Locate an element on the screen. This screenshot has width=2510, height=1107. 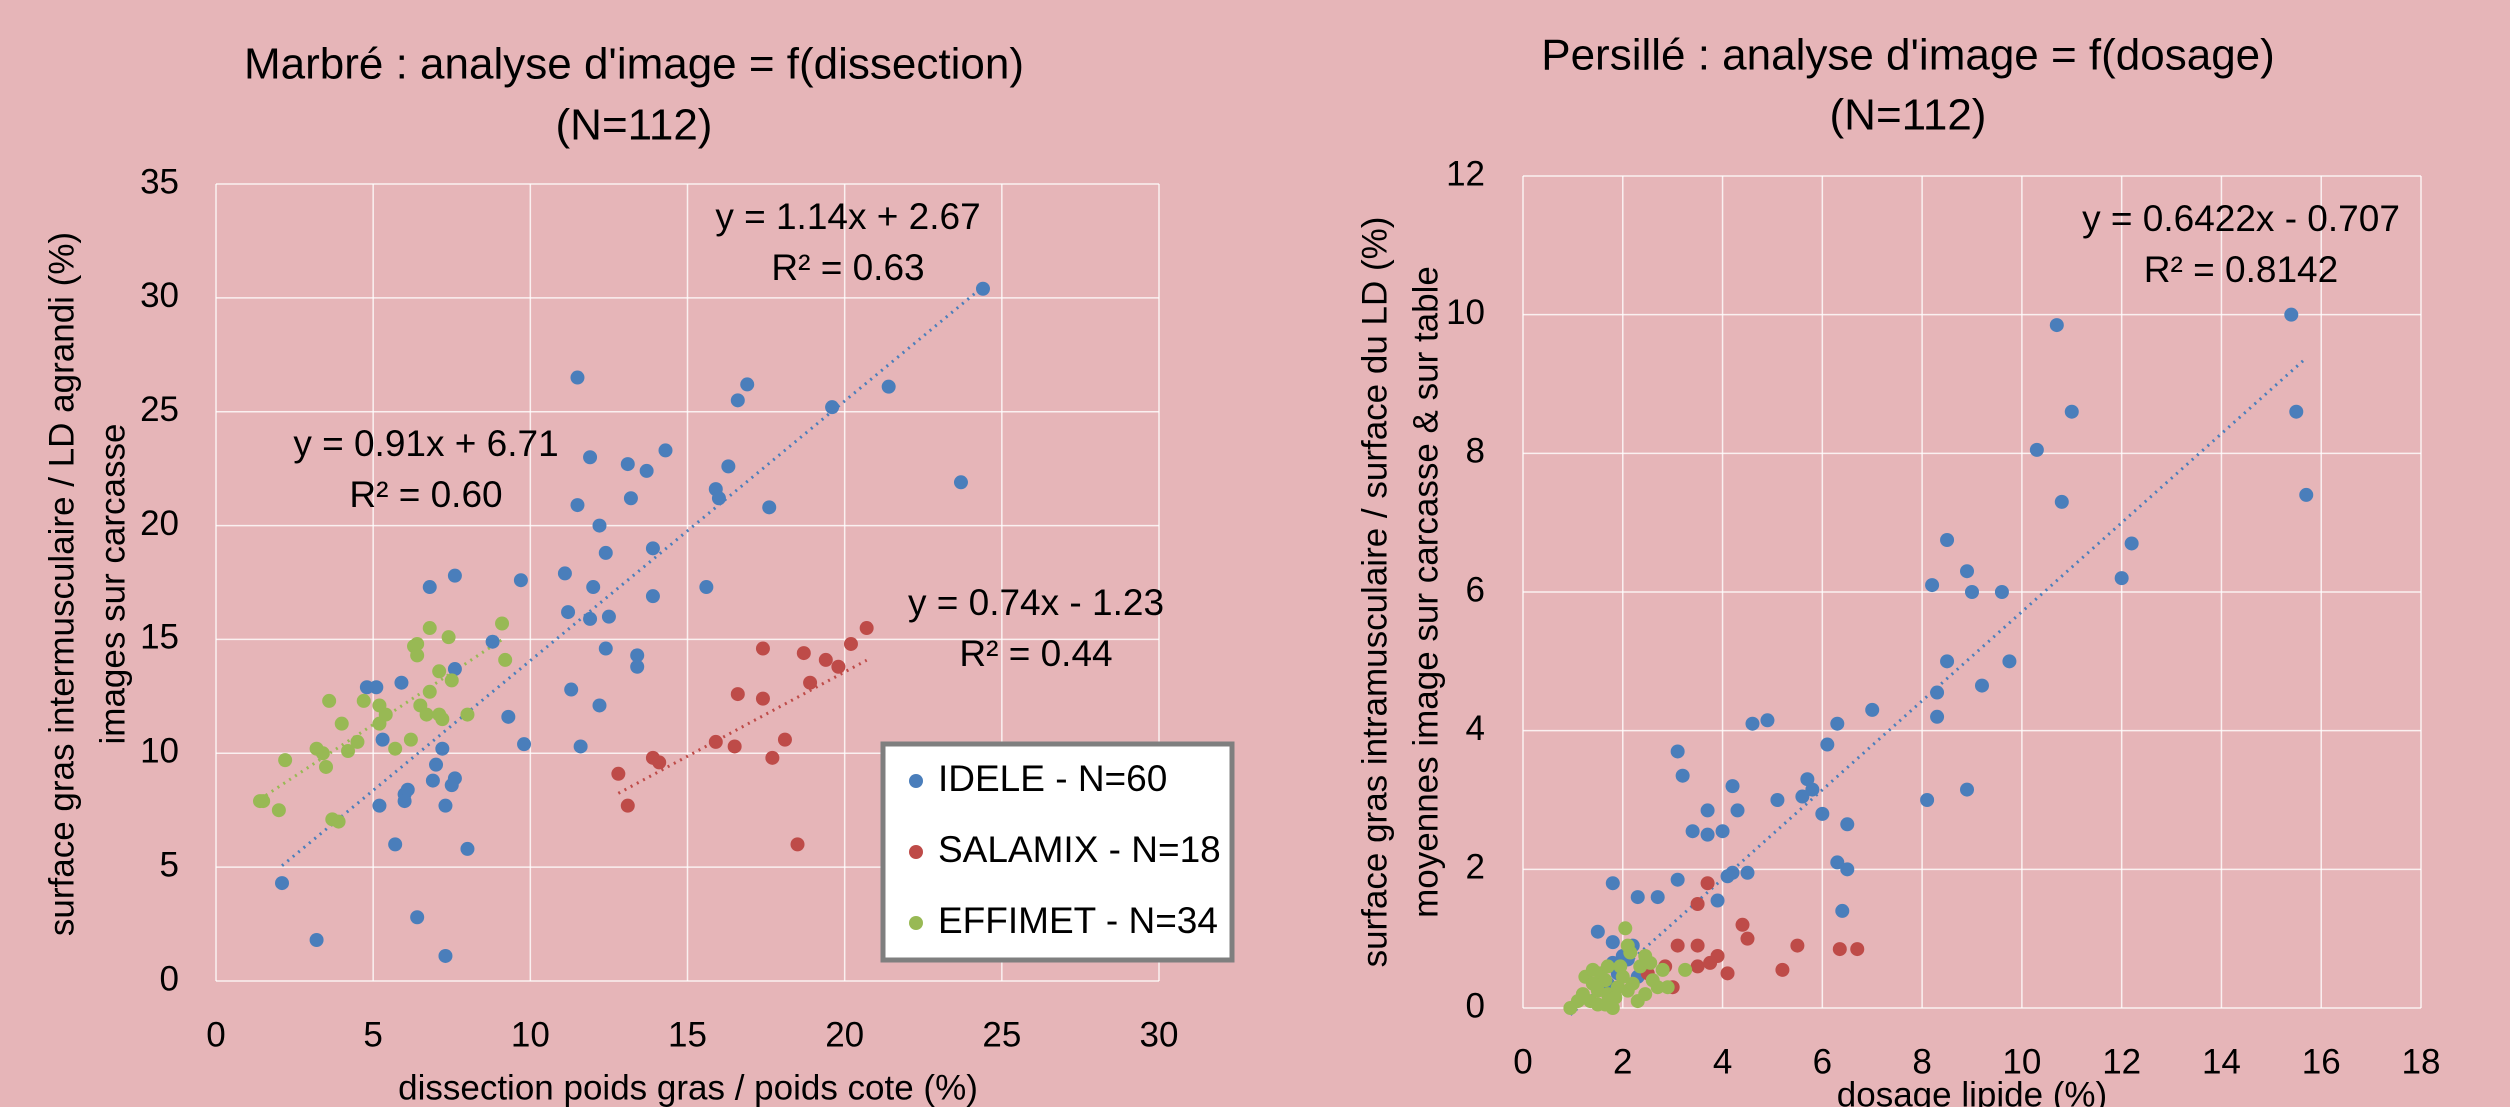
y-axis-label: images sur carcasse is located at coordinates (112, 584).